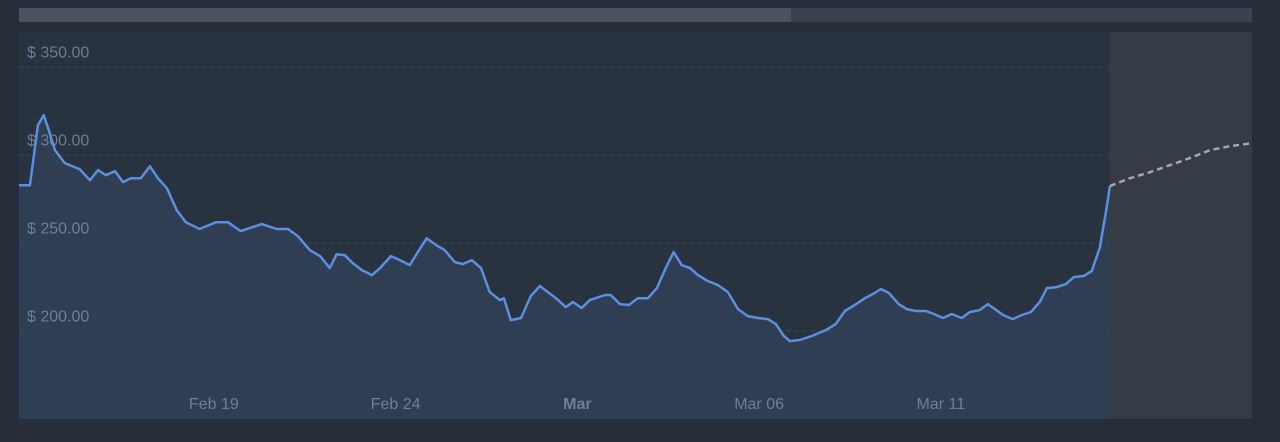 The image size is (1280, 442). I want to click on price-line, so click(1181, 164).